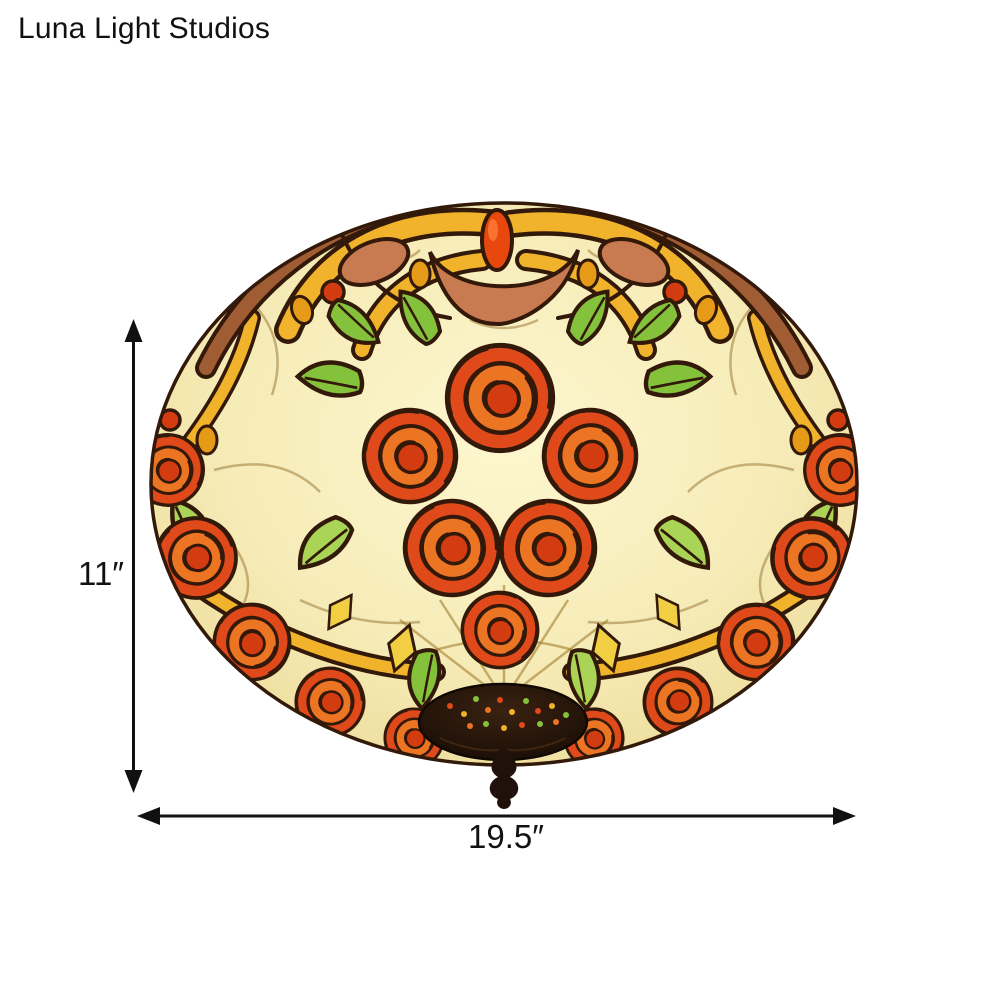  What do you see at coordinates (133, 556) in the screenshot?
I see `height-dimension-line` at bounding box center [133, 556].